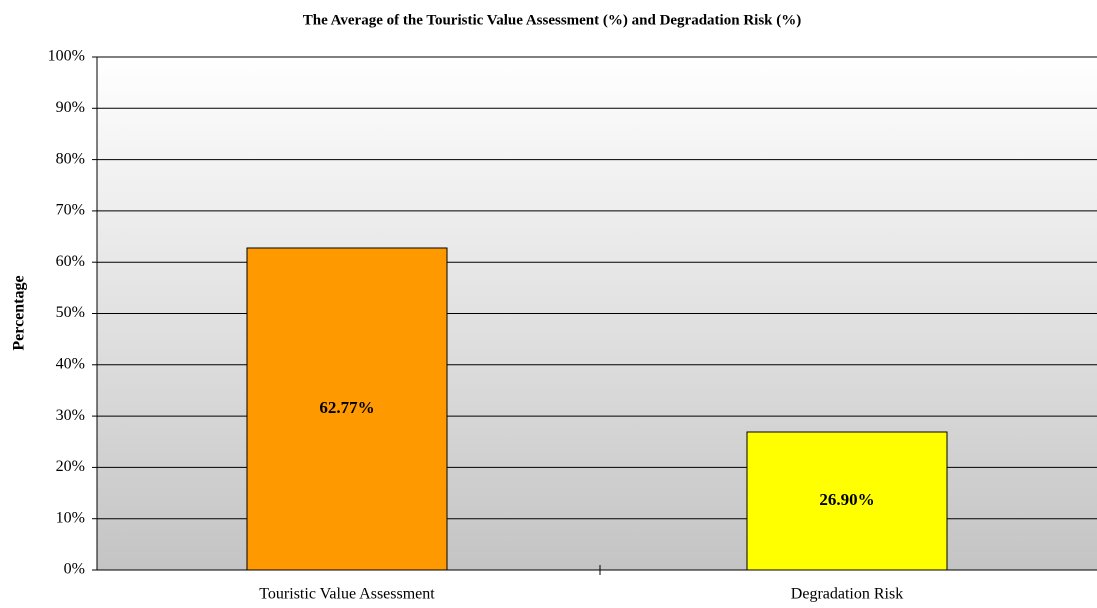 This screenshot has width=1097, height=608. What do you see at coordinates (70, 517) in the screenshot?
I see `y-tick-label: 10%` at bounding box center [70, 517].